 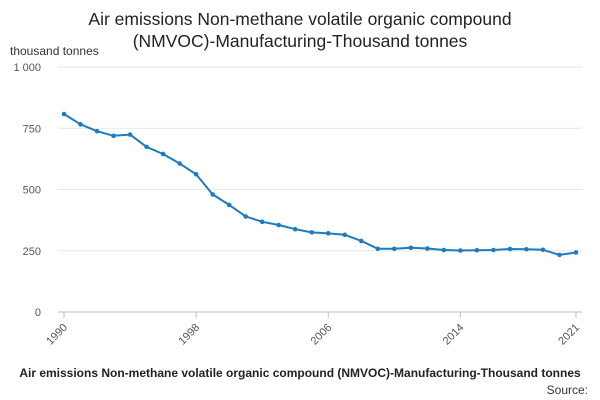 What do you see at coordinates (300, 41) in the screenshot?
I see `chart-title-line-2: (NMVOC)-Manufacturing-Thousand tonnes` at bounding box center [300, 41].